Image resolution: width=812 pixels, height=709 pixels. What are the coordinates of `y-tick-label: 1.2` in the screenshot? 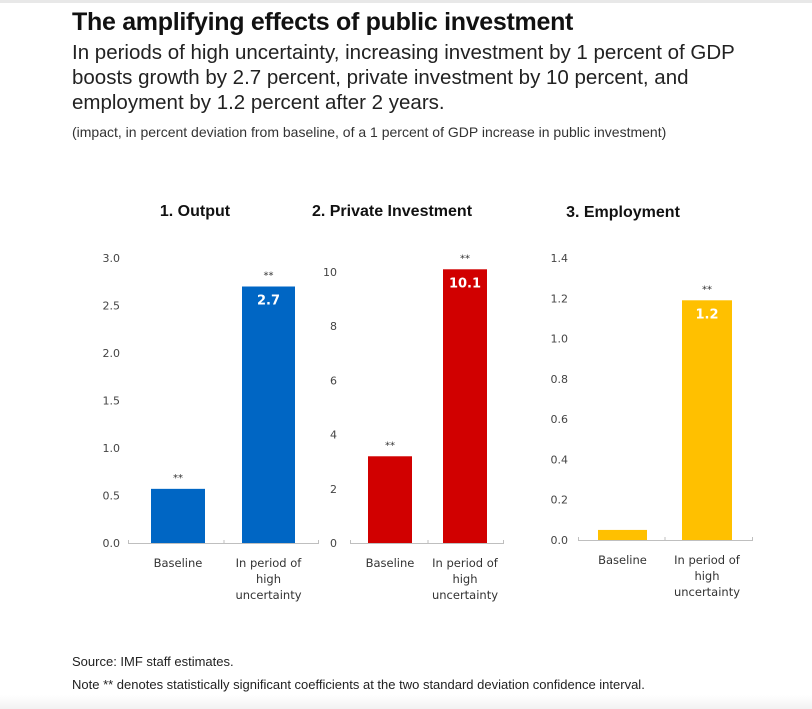 It's located at (560, 298).